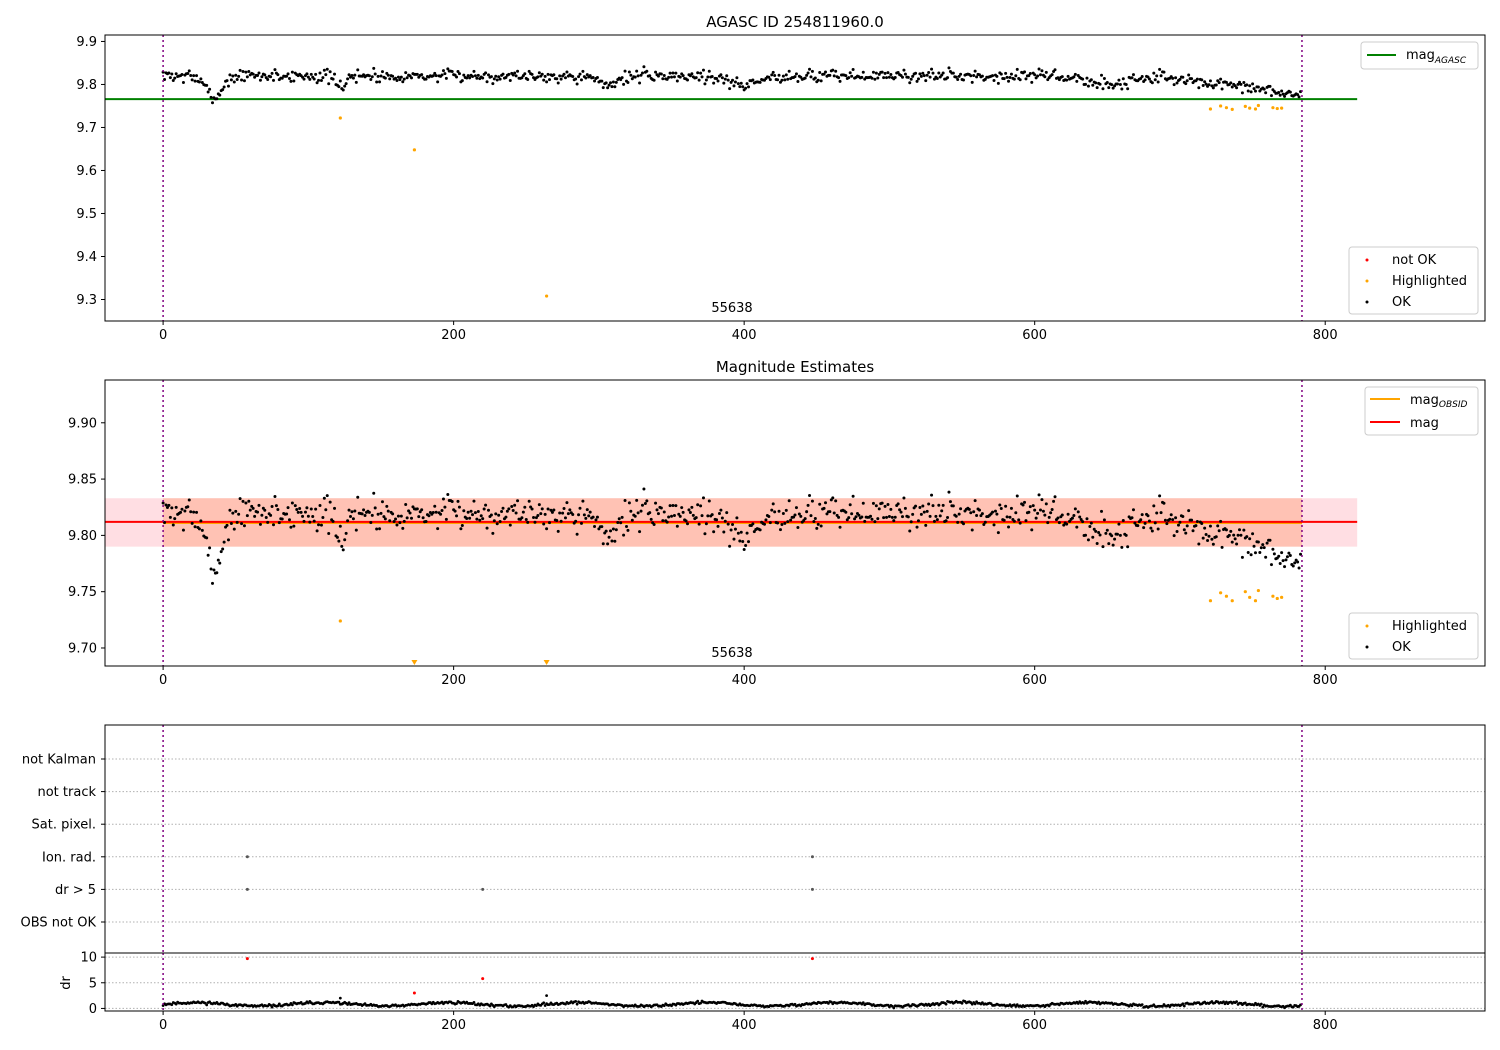 The height and width of the screenshot is (1050, 1500). What do you see at coordinates (66, 792) in the screenshot?
I see `flag-label: not track` at bounding box center [66, 792].